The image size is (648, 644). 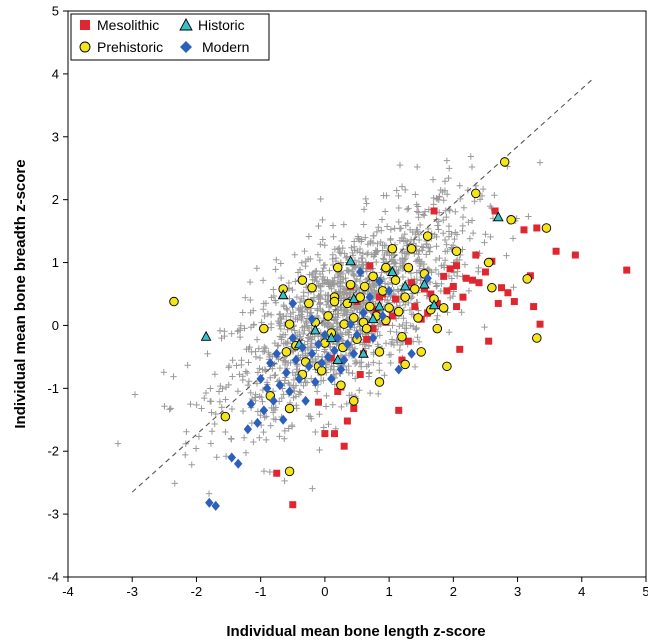 I want to click on y-tick-label: -1, so click(x=53, y=388).